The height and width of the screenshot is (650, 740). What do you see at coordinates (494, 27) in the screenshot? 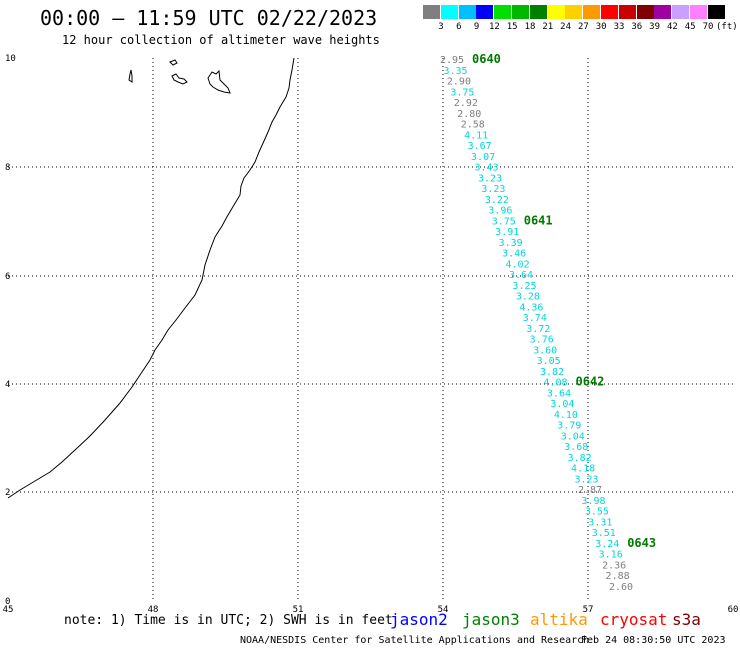
I see `legend-value-label: 12` at bounding box center [494, 27].